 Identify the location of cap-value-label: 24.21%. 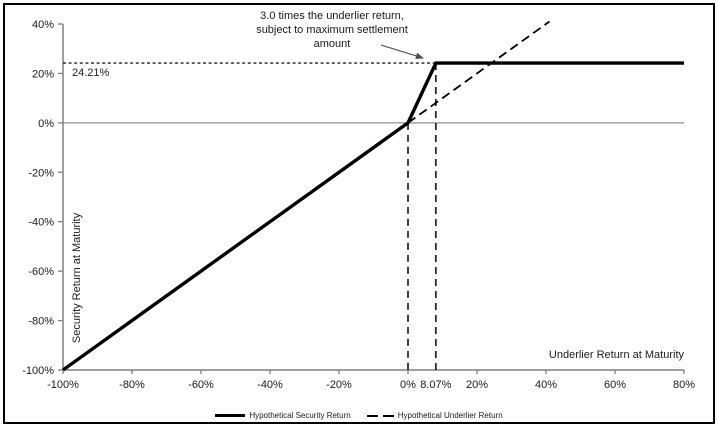
(91, 73).